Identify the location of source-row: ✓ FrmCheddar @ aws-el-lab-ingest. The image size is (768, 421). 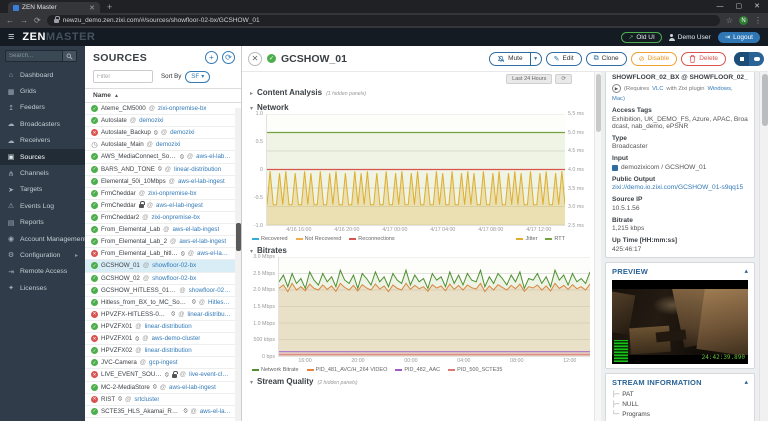
(163, 206).